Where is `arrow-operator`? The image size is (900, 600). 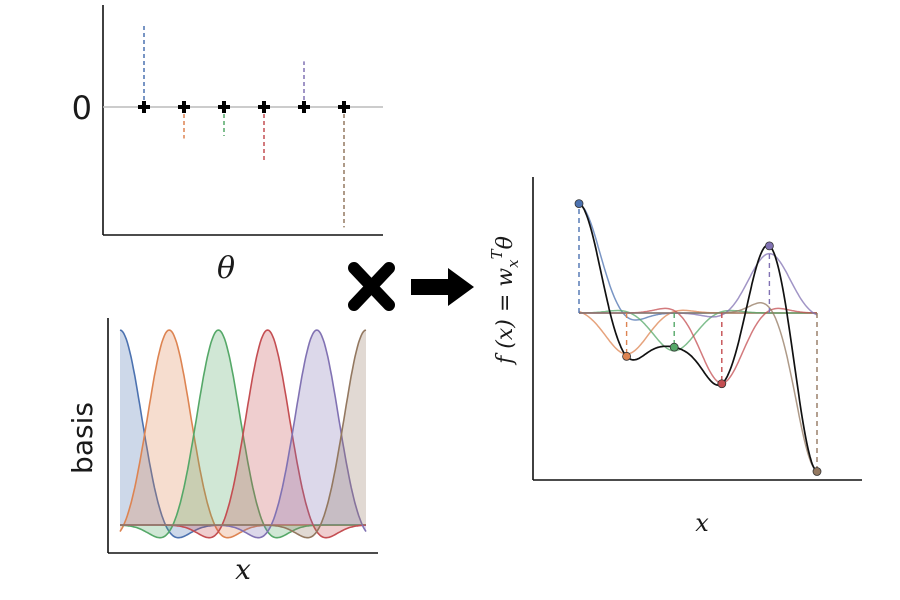 arrow-operator is located at coordinates (442, 287).